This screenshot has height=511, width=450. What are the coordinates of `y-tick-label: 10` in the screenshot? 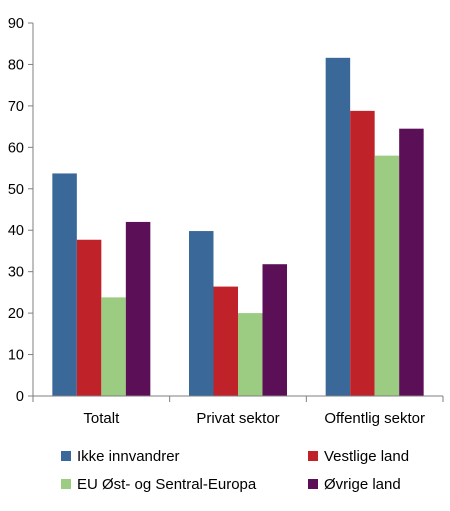 It's located at (16, 356).